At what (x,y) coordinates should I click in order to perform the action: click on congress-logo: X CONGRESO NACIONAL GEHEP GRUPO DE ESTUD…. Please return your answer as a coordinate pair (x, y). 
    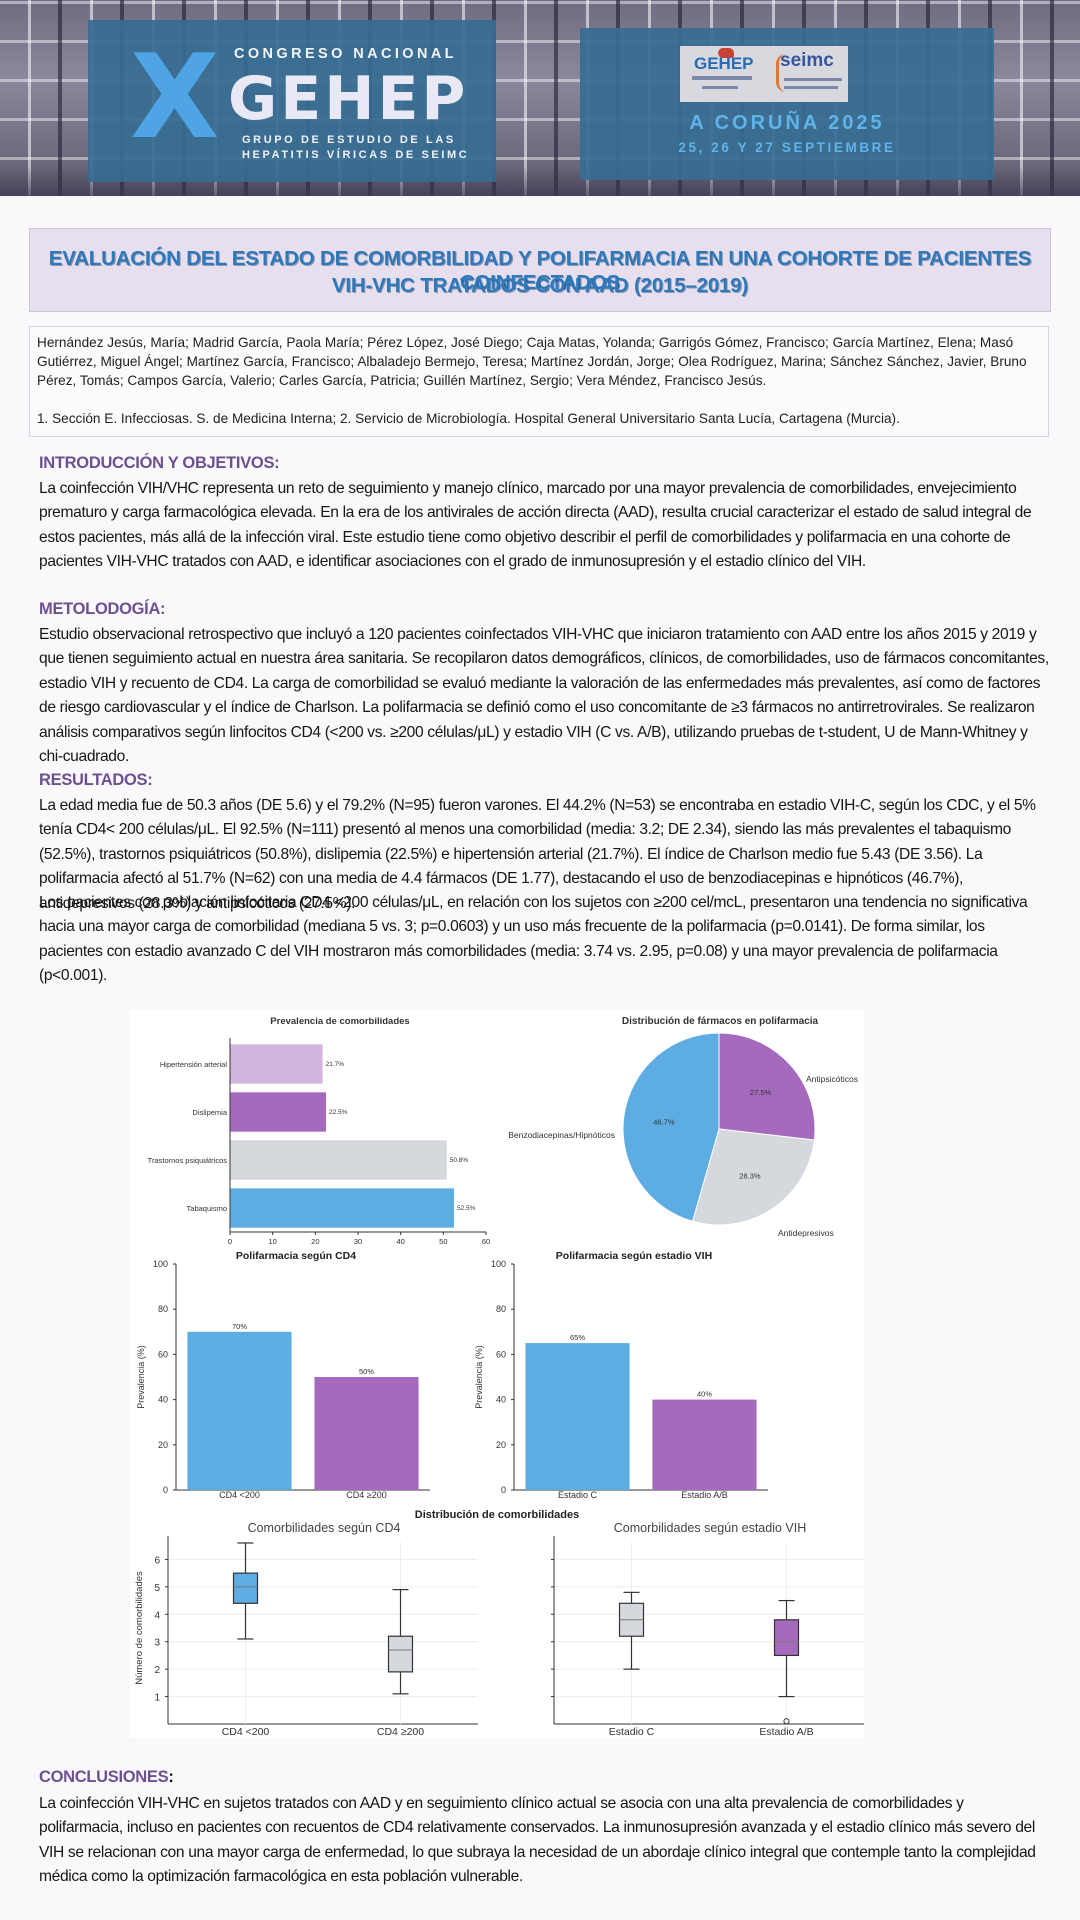
    Looking at the image, I should click on (292, 101).